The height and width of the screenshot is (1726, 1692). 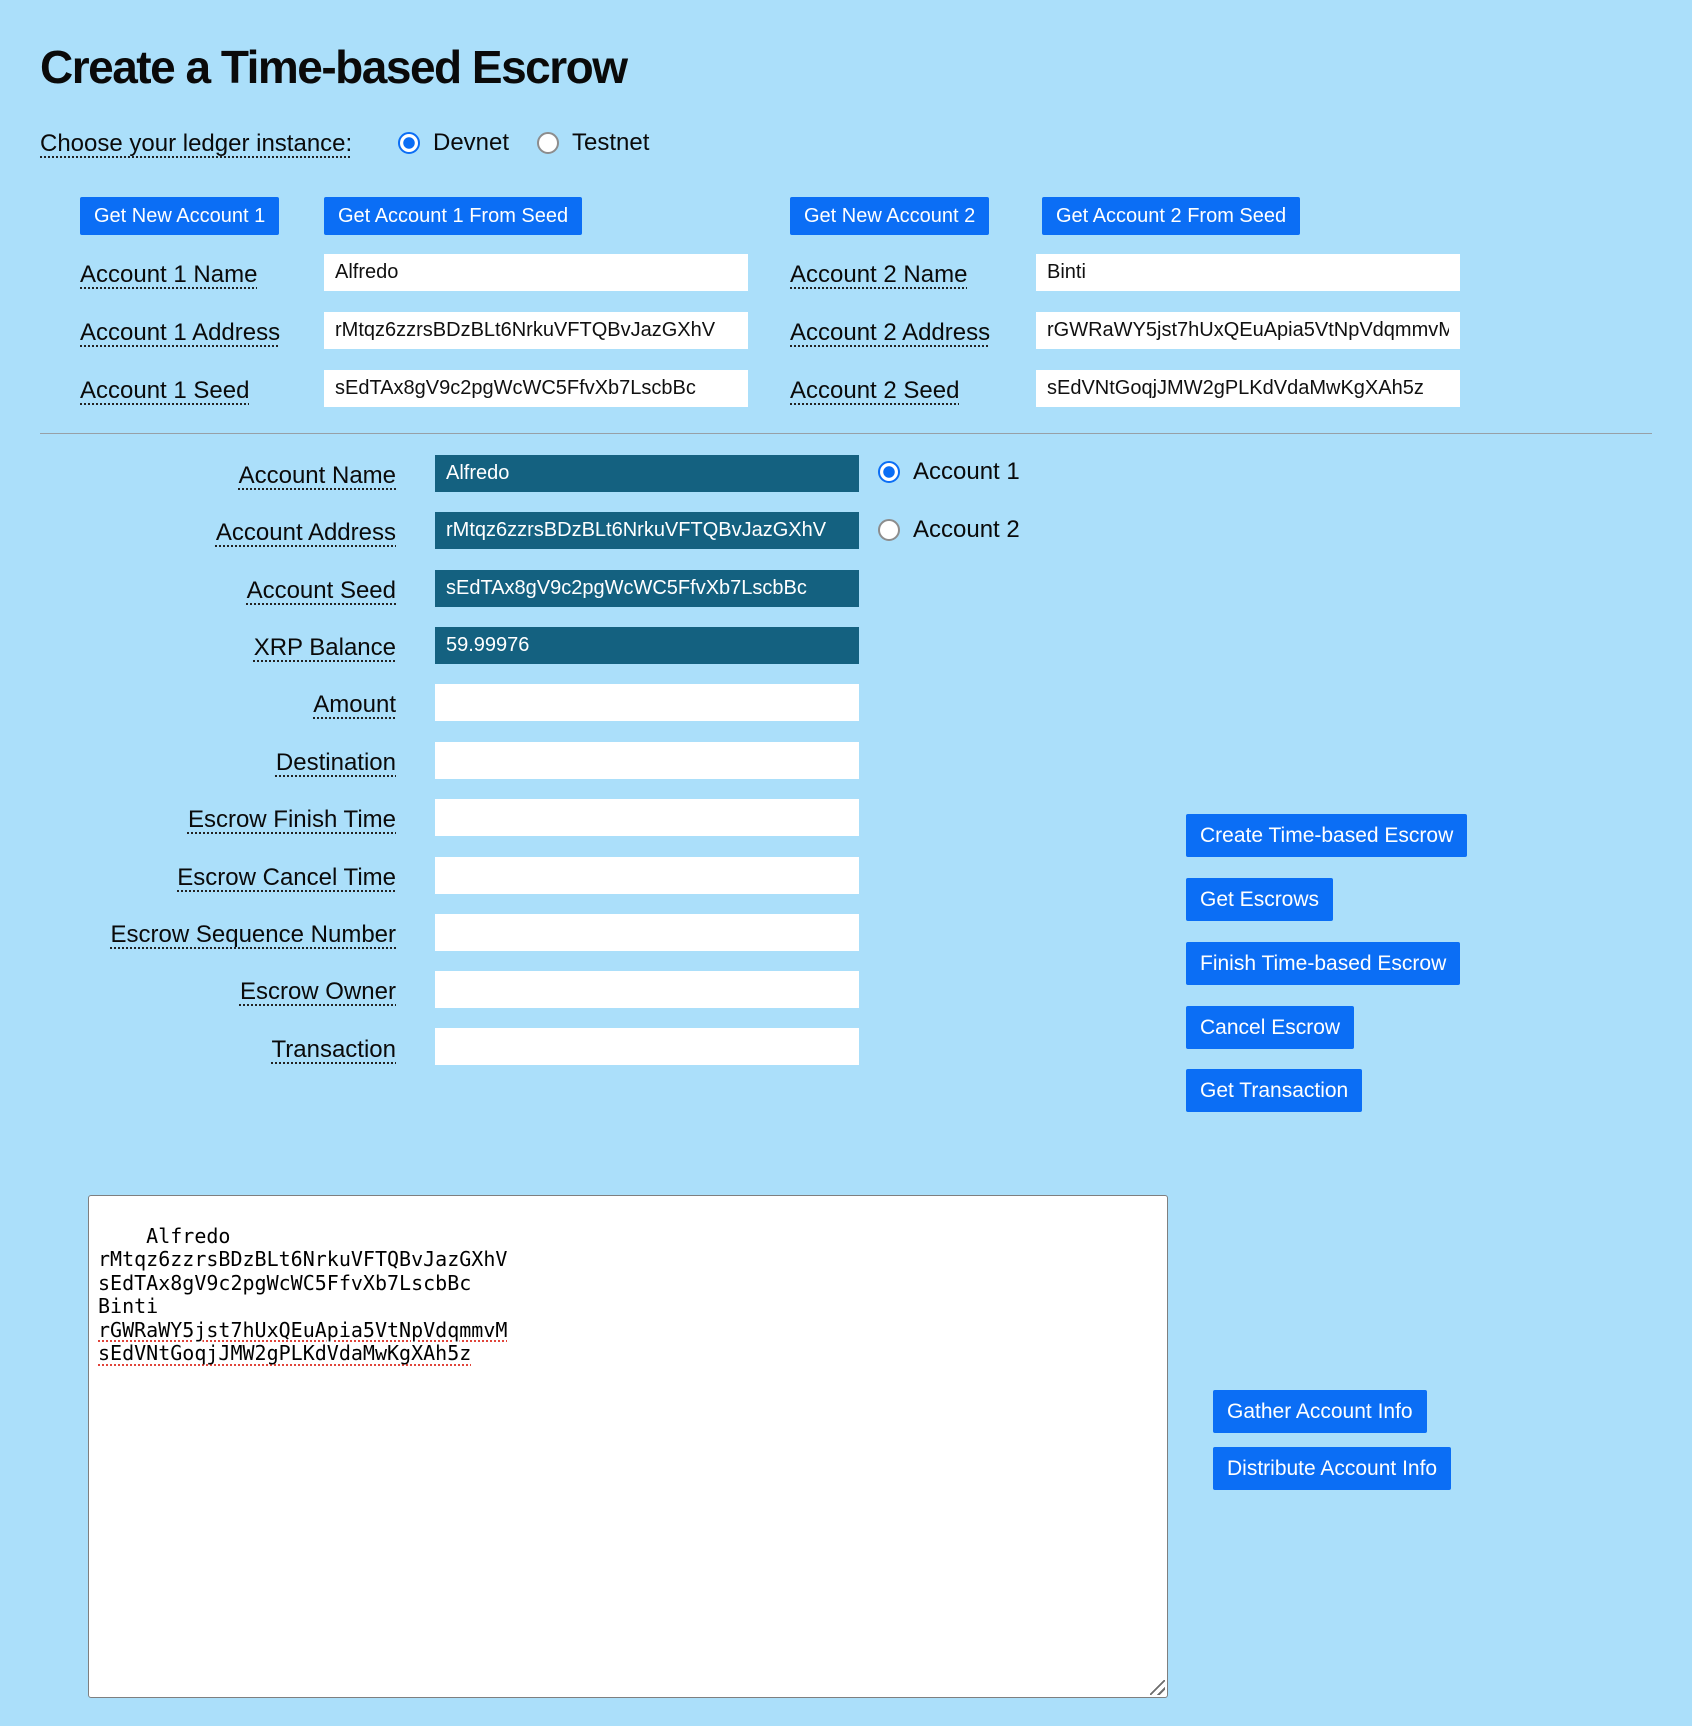 What do you see at coordinates (1248, 330) in the screenshot?
I see `account-2-address-input` at bounding box center [1248, 330].